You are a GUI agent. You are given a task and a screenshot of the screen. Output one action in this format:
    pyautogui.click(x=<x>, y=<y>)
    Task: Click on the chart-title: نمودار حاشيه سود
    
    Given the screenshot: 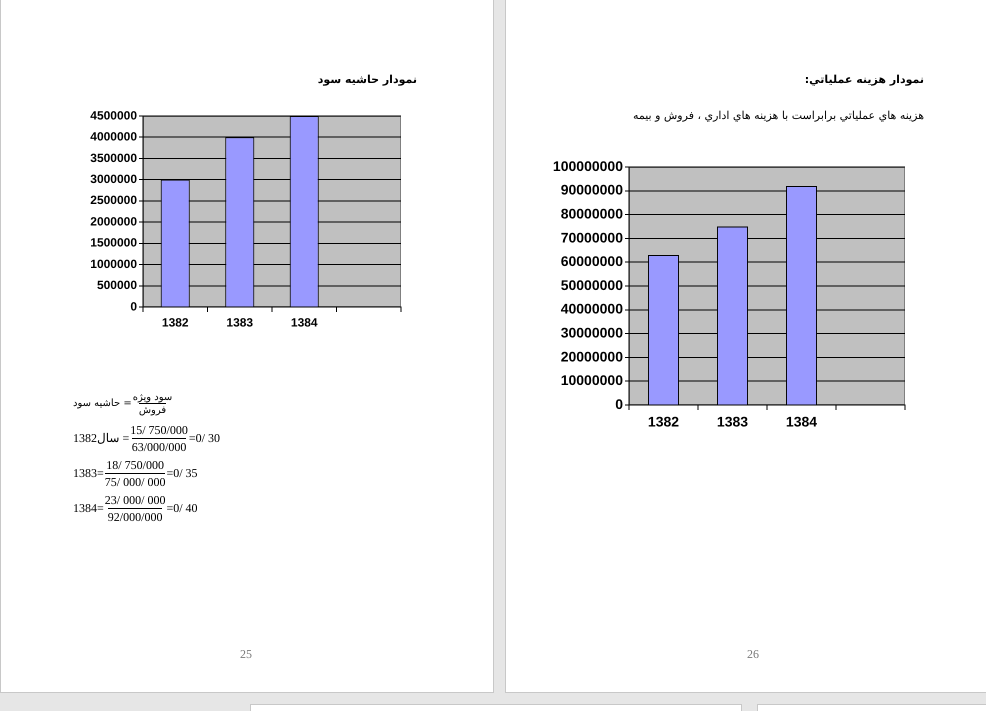 What is the action you would take?
    pyautogui.click(x=367, y=79)
    